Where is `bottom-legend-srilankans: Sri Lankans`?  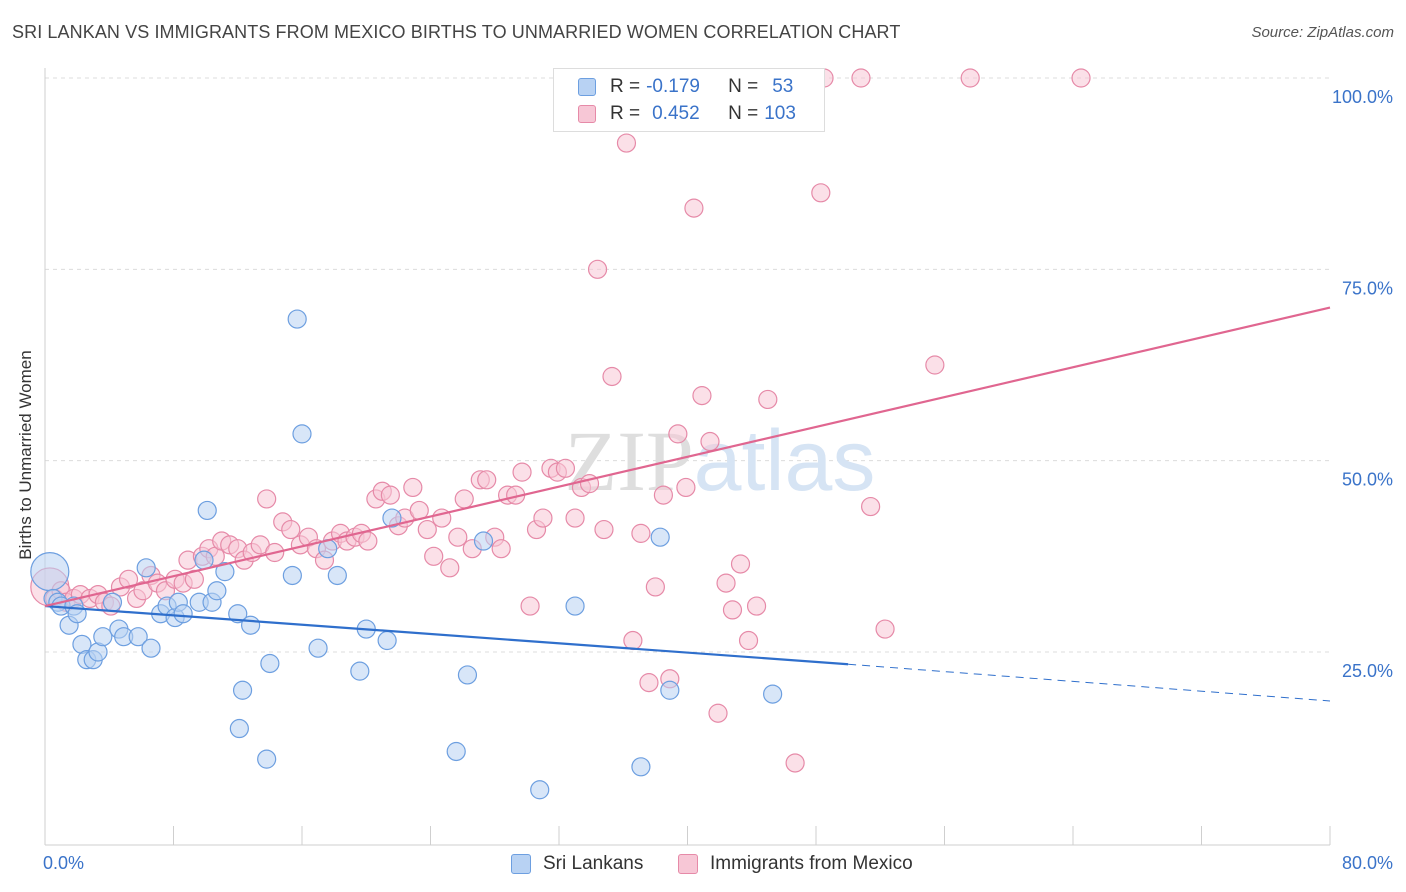 bottom-legend-srilankans: Sri Lankans is located at coordinates (577, 864).